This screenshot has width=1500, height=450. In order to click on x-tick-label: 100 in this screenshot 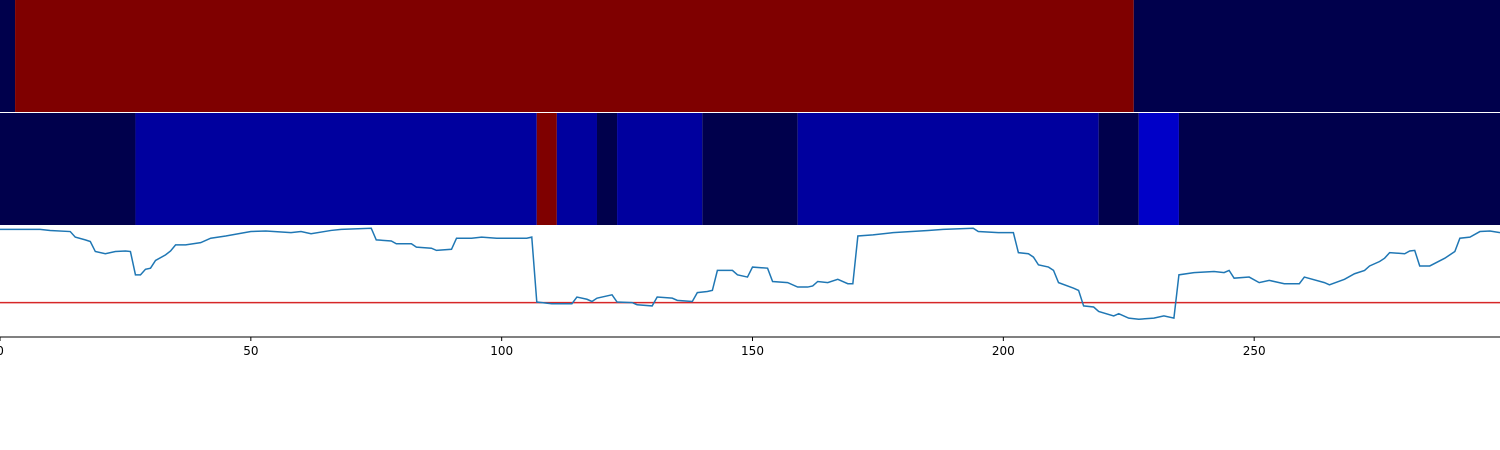, I will do `click(501, 351)`.